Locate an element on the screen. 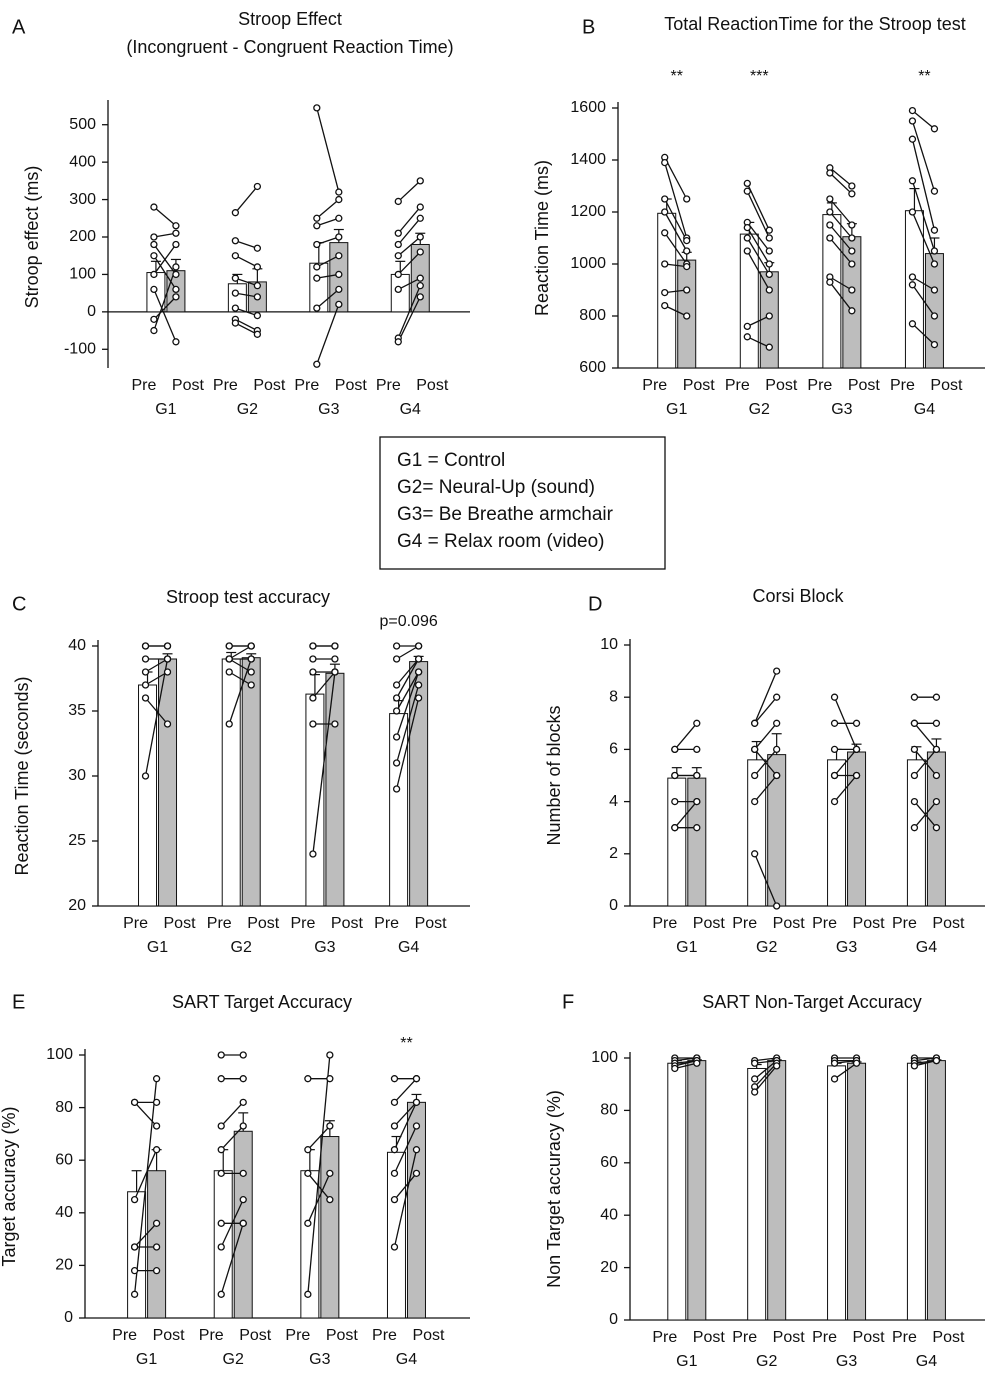 The image size is (1005, 1376). group-label: G2 is located at coordinates (247, 409).